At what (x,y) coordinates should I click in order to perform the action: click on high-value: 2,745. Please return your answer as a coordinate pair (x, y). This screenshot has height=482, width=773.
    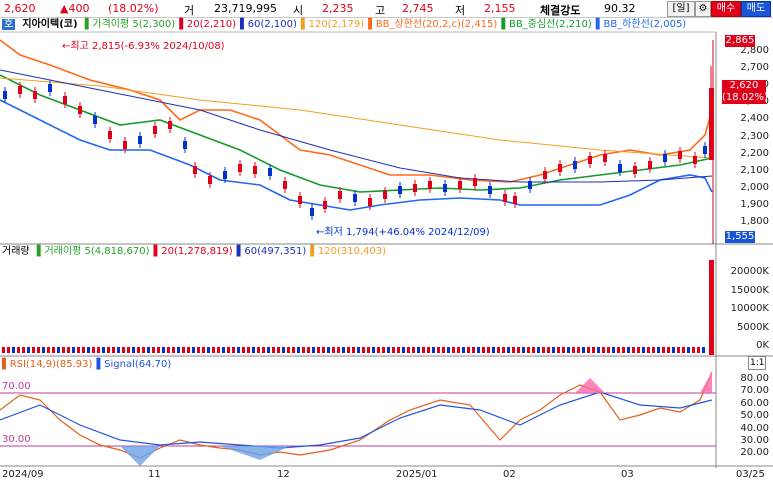
    Looking at the image, I should click on (418, 8).